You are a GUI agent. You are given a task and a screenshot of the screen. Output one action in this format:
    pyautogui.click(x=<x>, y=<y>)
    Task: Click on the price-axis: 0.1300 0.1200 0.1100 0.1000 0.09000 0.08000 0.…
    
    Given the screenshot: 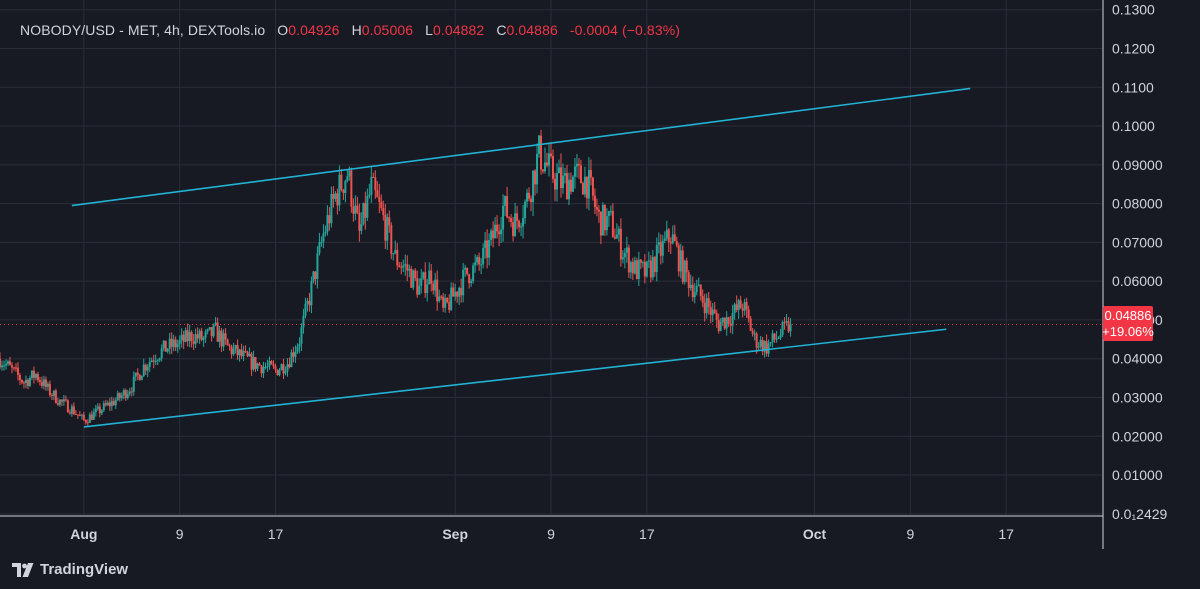 What is the action you would take?
    pyautogui.click(x=1140, y=262)
    